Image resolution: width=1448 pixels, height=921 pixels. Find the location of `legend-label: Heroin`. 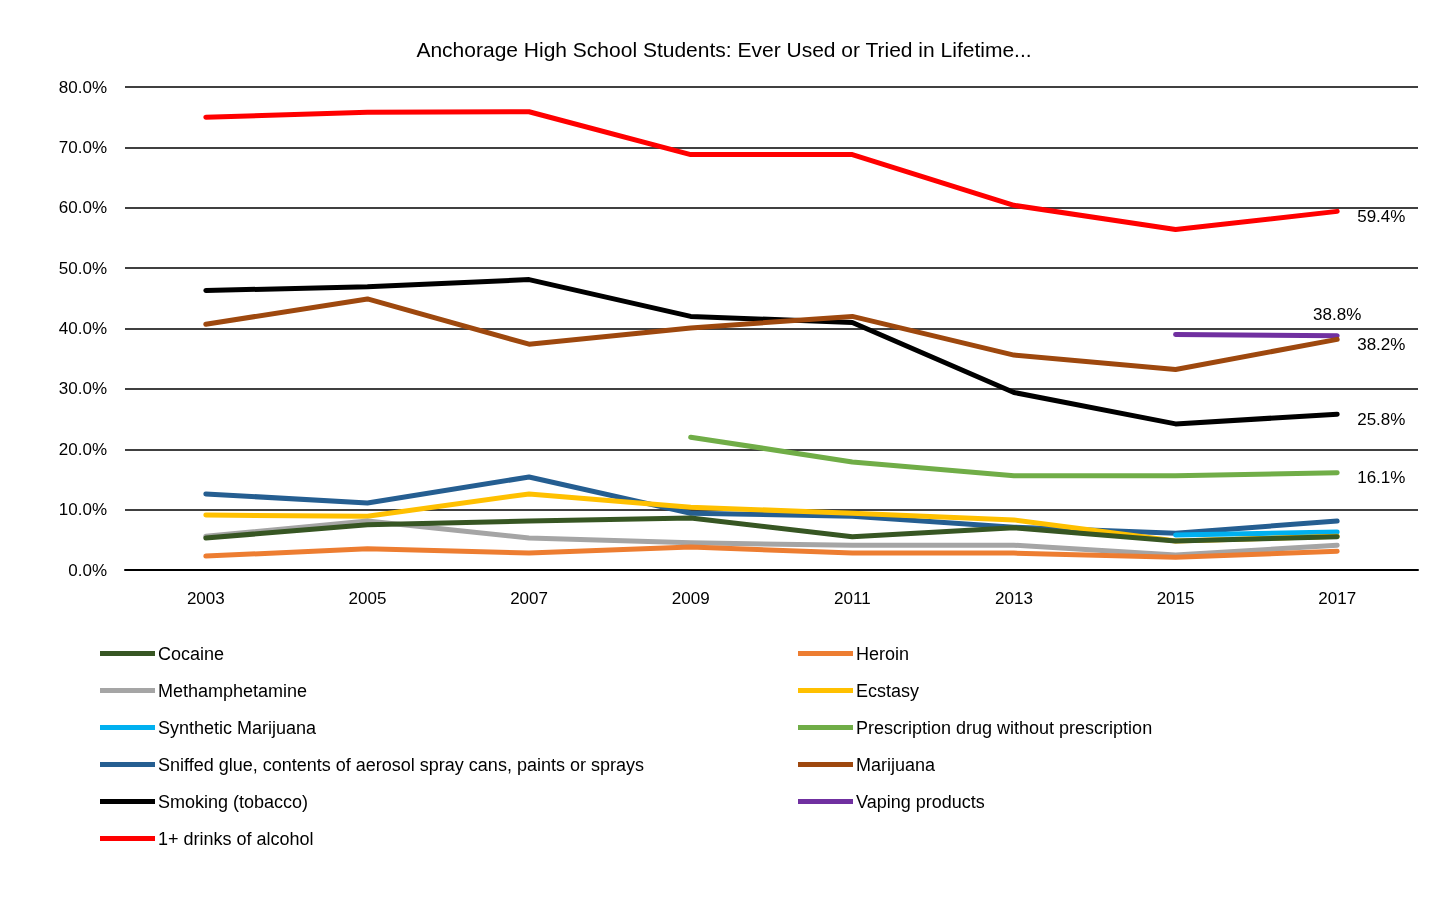

legend-label: Heroin is located at coordinates (883, 653).